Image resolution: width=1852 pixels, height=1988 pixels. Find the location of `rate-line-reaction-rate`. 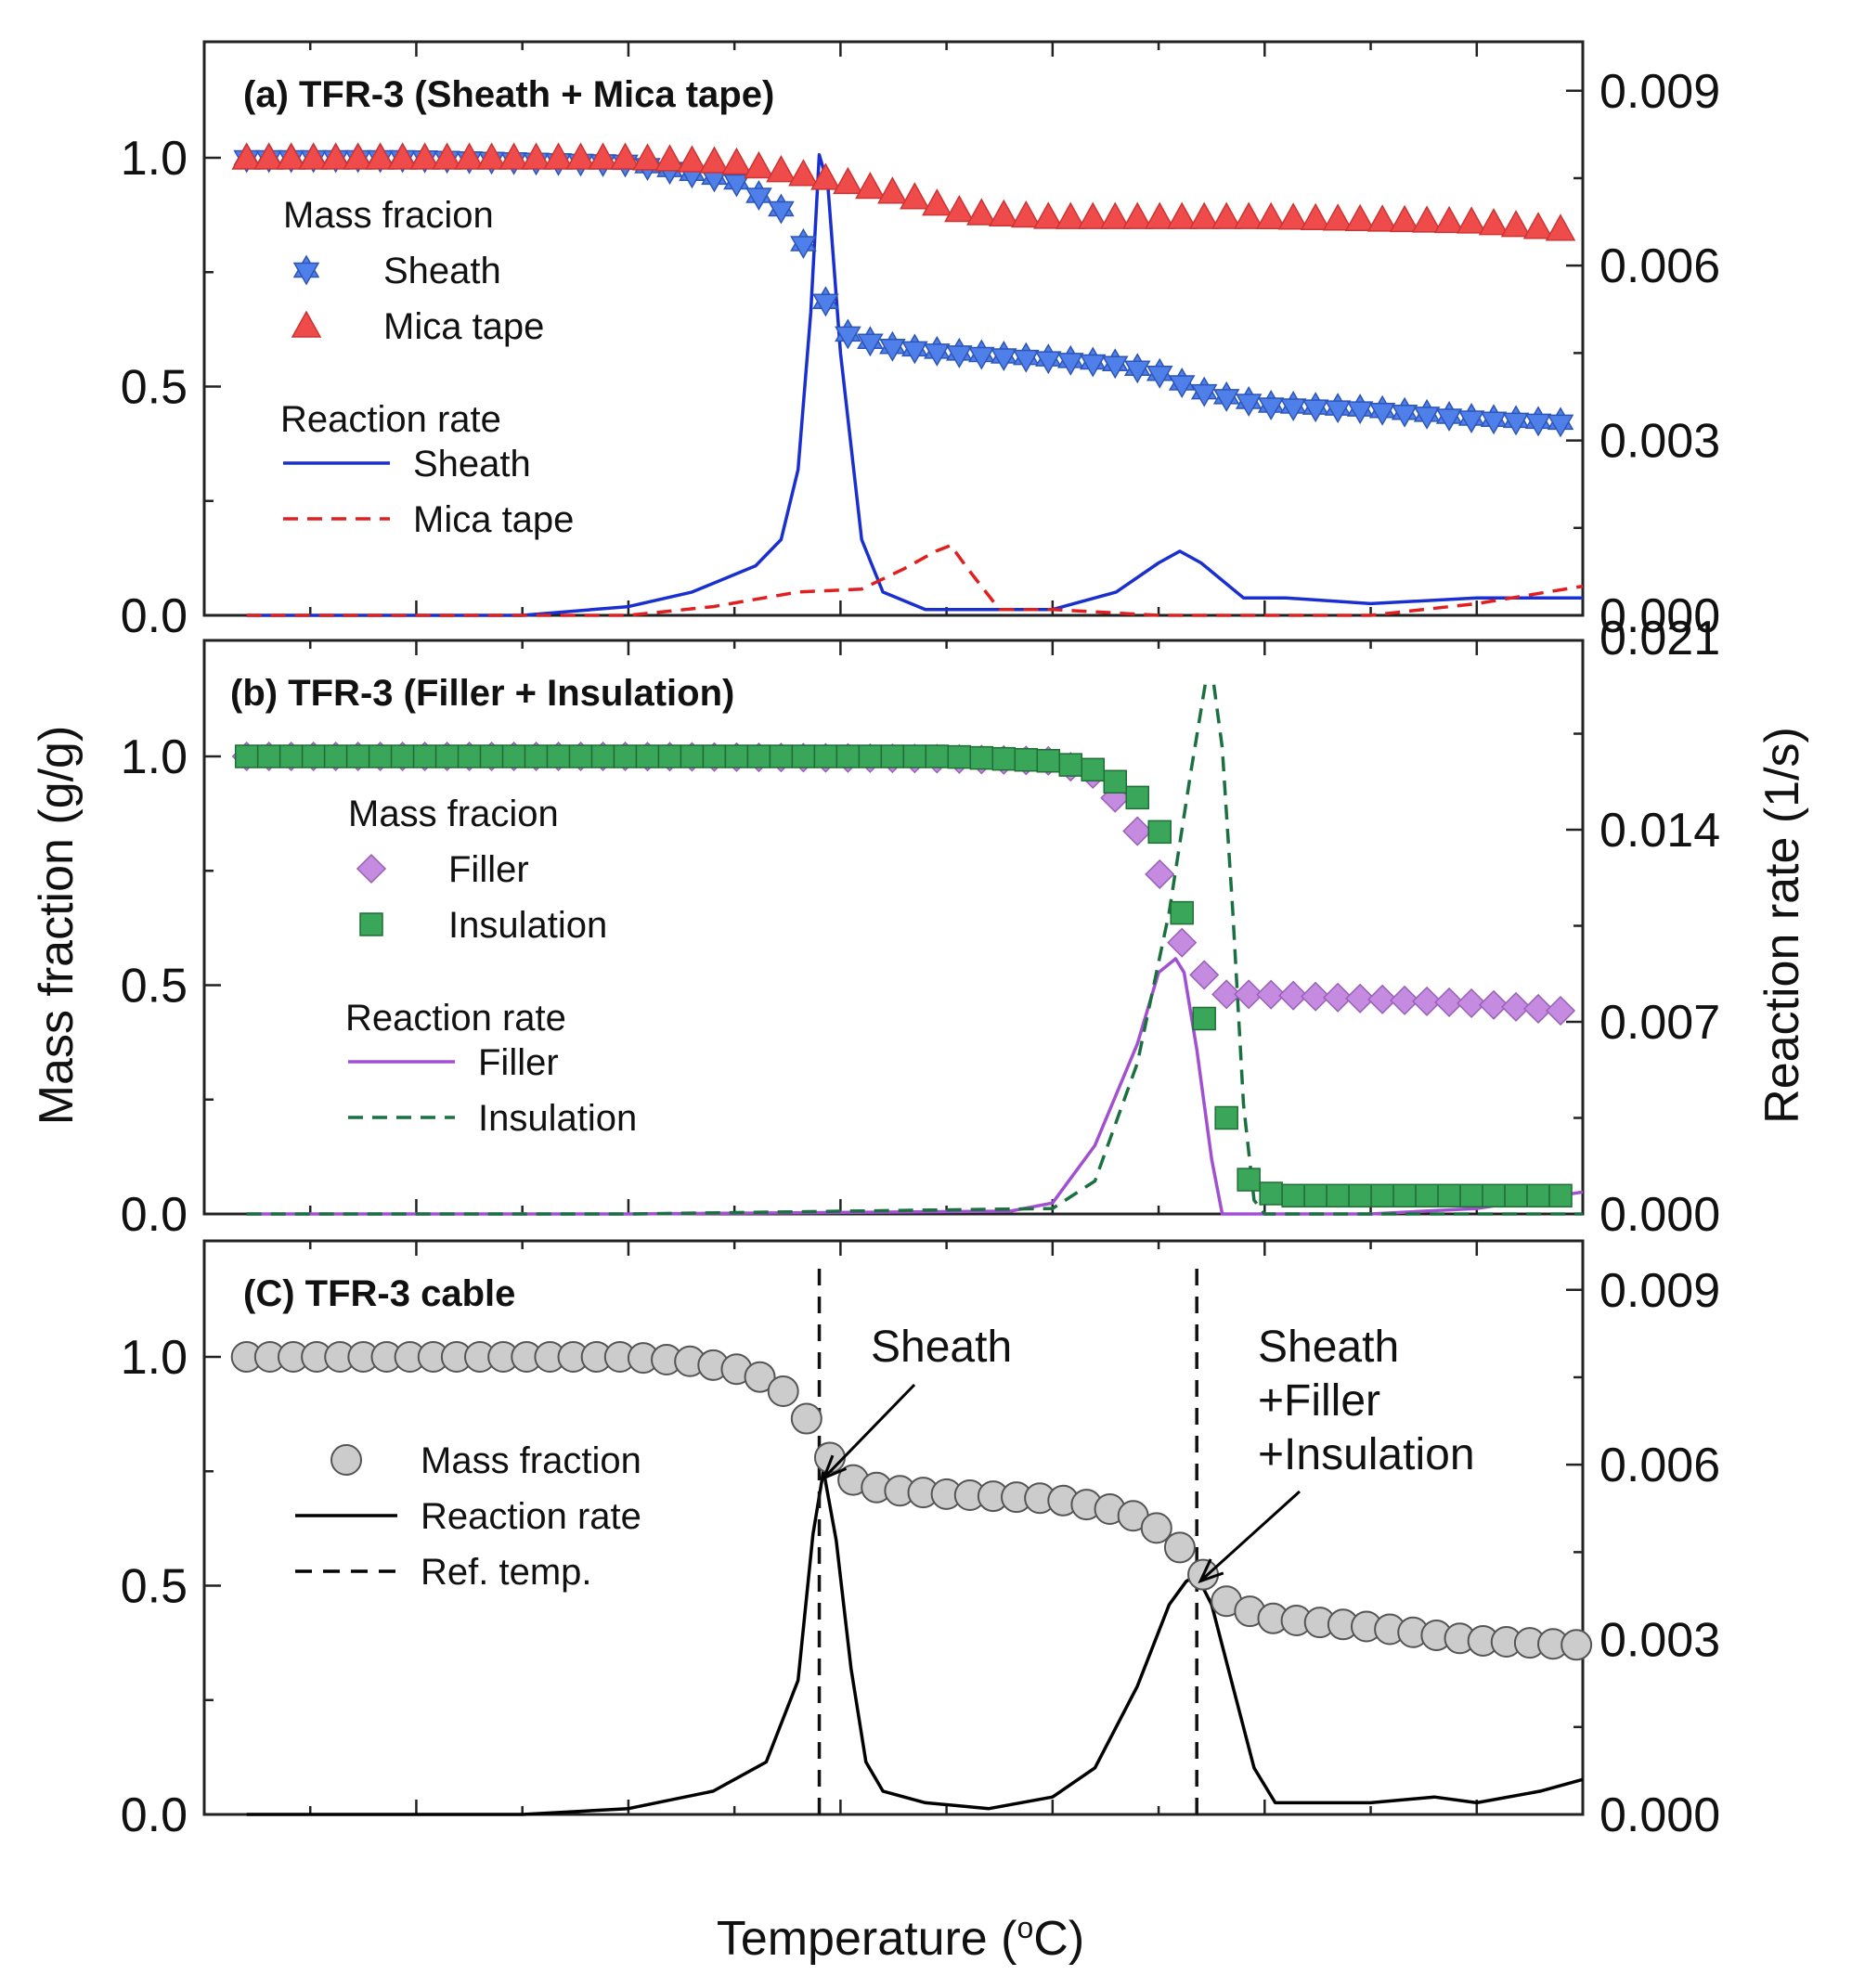

rate-line-reaction-rate is located at coordinates (915, 1642).